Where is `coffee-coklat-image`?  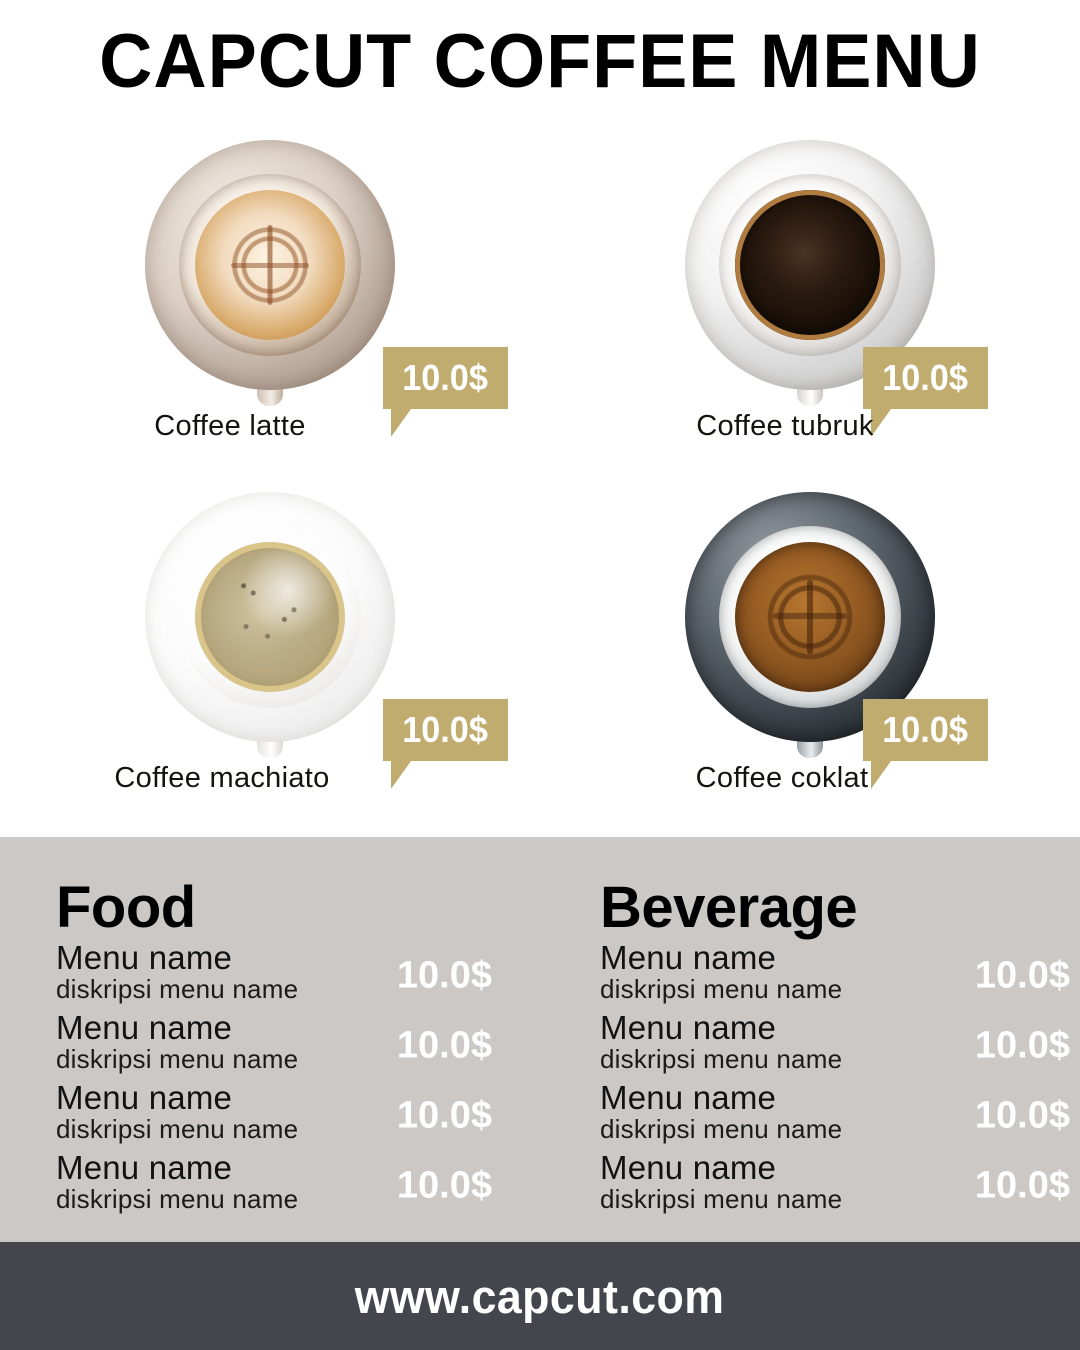 coffee-coklat-image is located at coordinates (810, 625).